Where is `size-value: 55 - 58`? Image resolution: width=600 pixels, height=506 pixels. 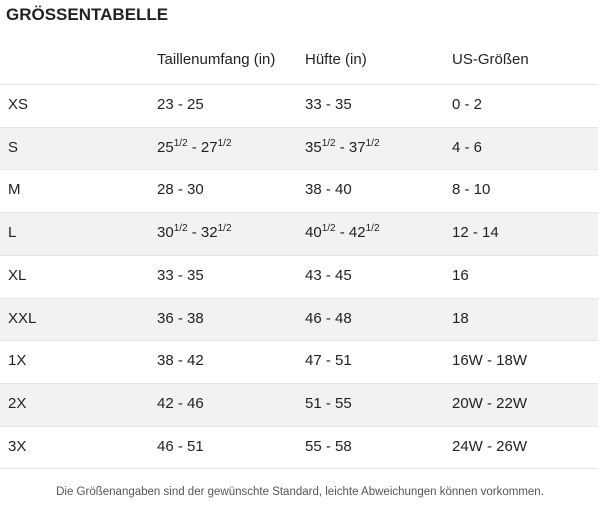 size-value: 55 - 58 is located at coordinates (328, 447).